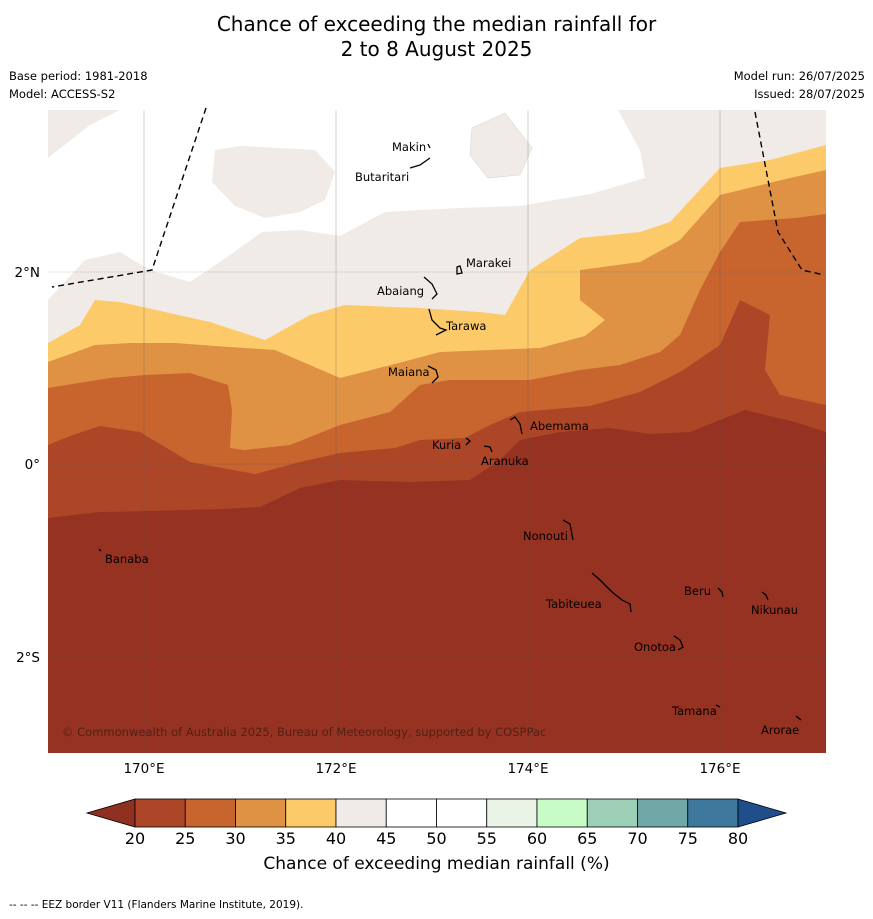 Image resolution: width=873 pixels, height=919 pixels. I want to click on xtick-172: 172°E, so click(335, 769).